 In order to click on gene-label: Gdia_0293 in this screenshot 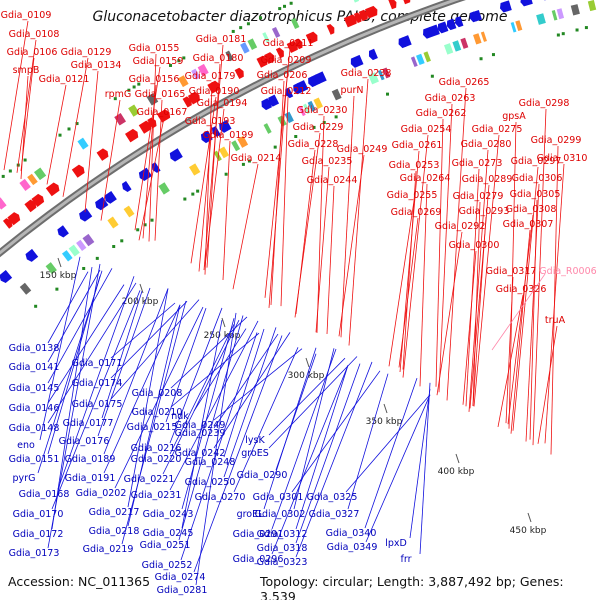, I will do `click(484, 211)`.